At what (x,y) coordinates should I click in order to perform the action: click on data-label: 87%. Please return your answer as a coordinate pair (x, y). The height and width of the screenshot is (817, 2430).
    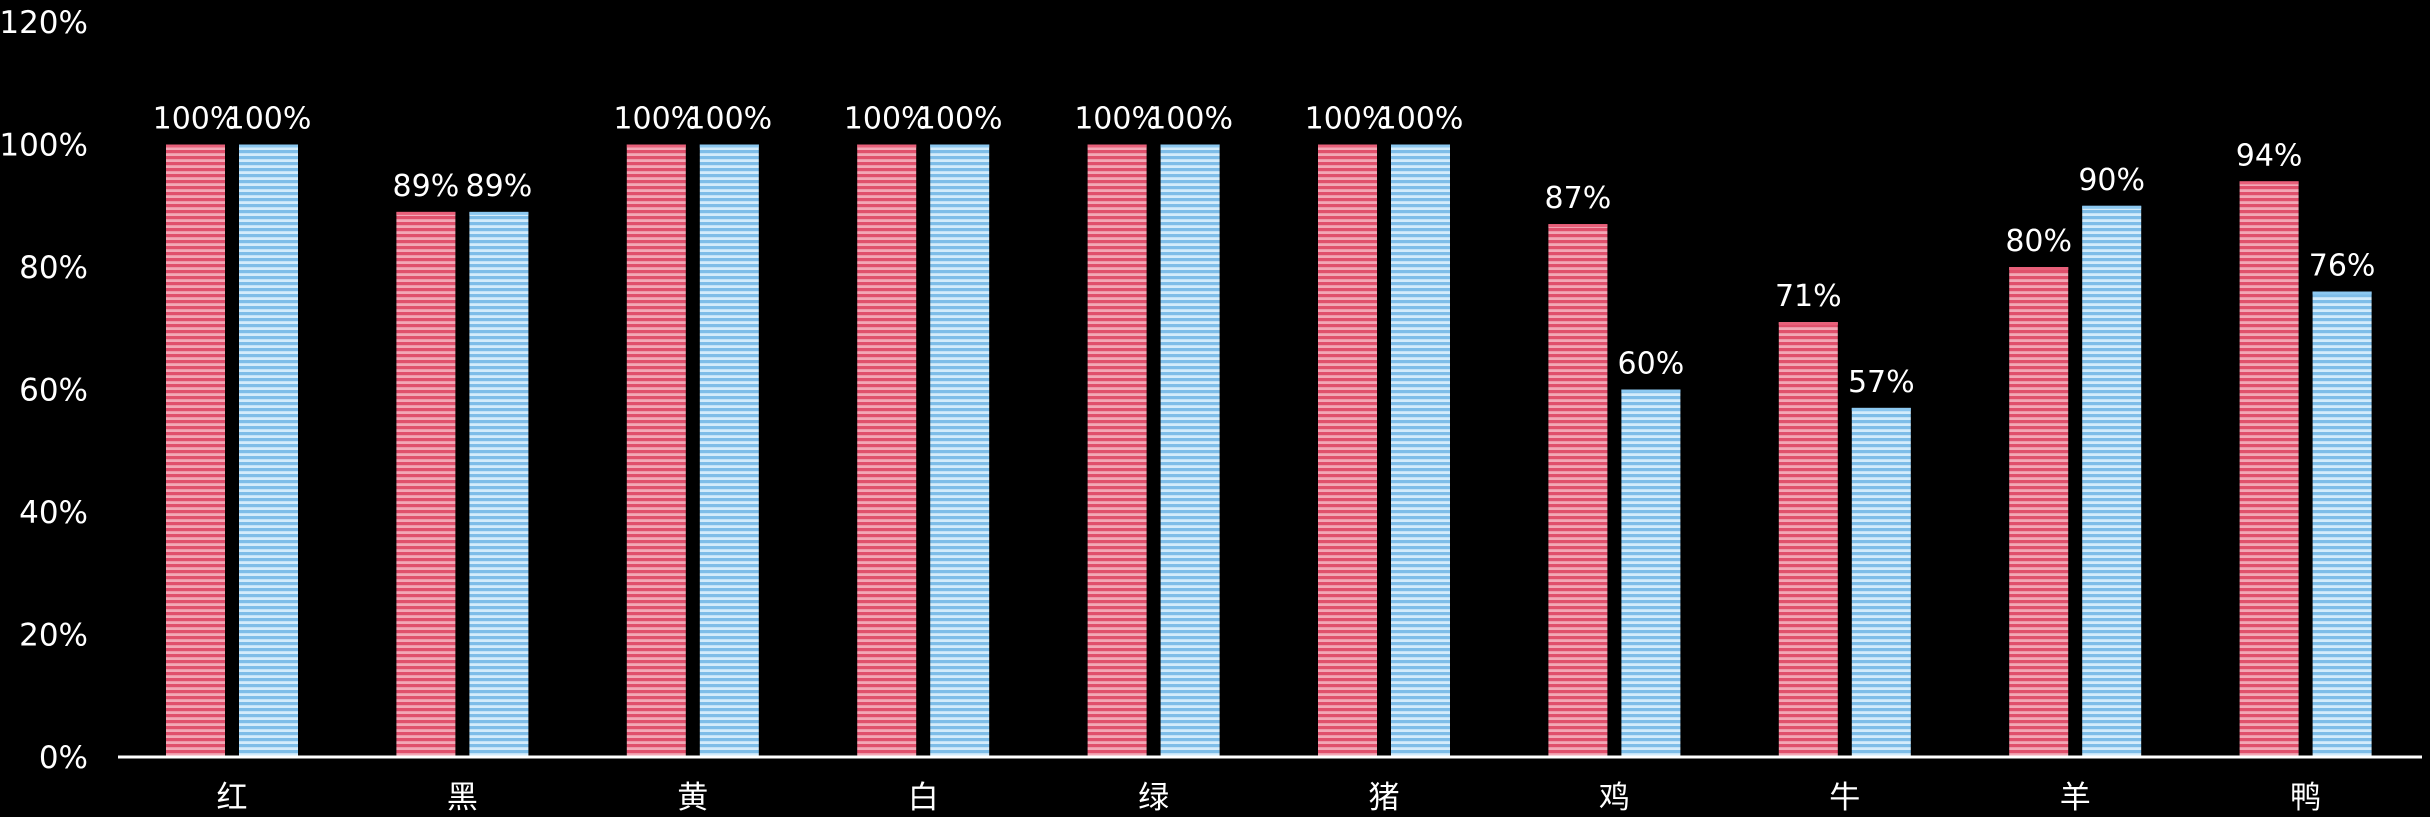
    Looking at the image, I should click on (1578, 198).